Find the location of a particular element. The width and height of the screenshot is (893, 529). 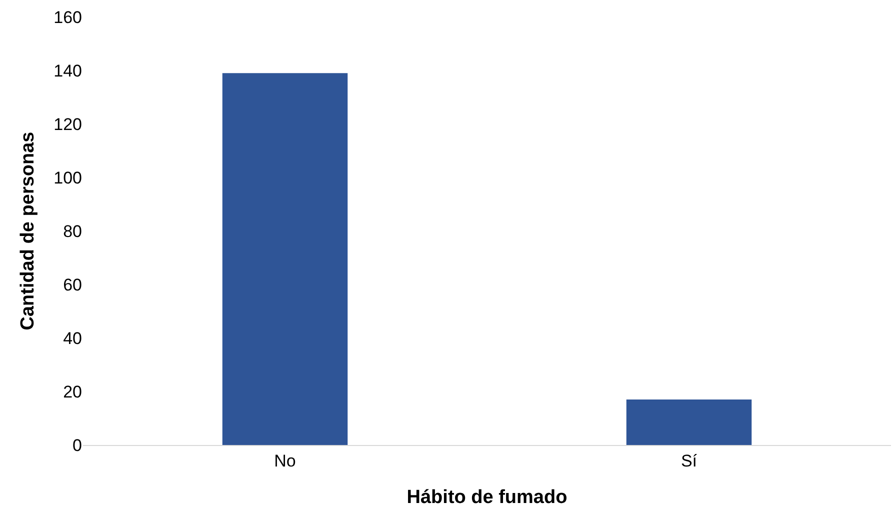

y-tick-label: 0 is located at coordinates (77, 445).